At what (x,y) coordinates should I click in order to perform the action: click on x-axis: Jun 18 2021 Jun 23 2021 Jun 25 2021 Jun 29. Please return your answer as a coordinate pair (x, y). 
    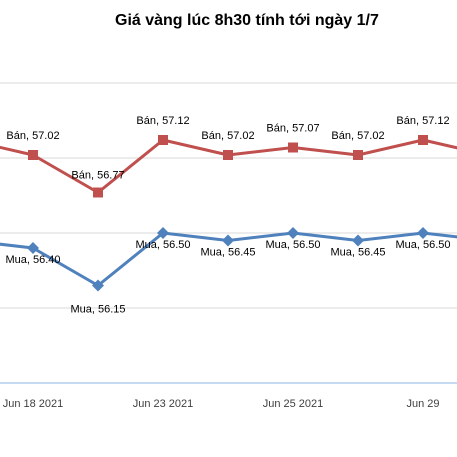
    Looking at the image, I should click on (228, 396).